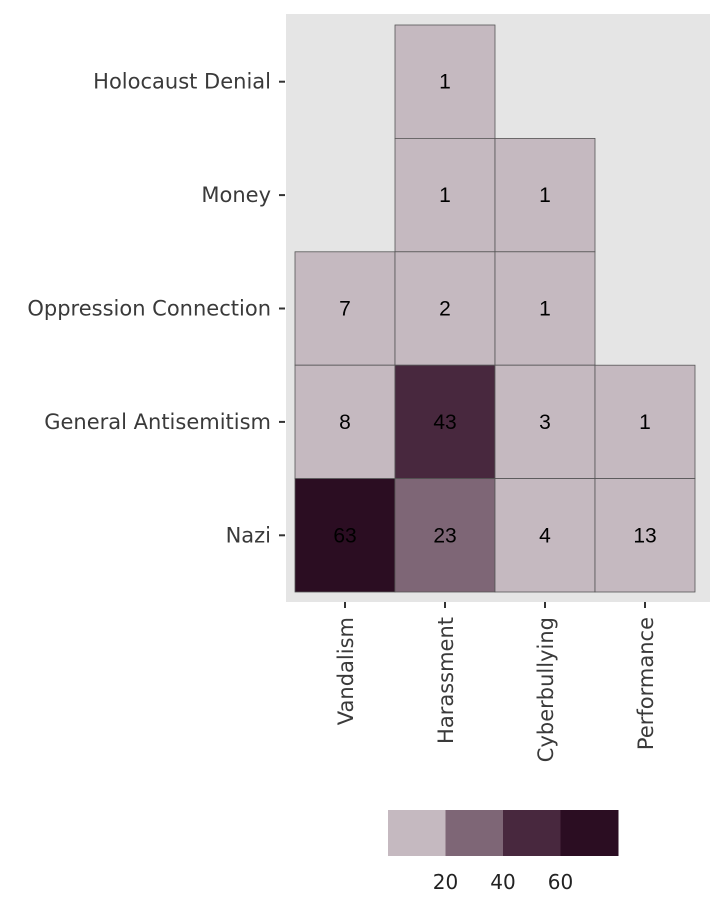  Describe the element at coordinates (446, 680) in the screenshot. I see `x-tick-label: Harassment` at that location.